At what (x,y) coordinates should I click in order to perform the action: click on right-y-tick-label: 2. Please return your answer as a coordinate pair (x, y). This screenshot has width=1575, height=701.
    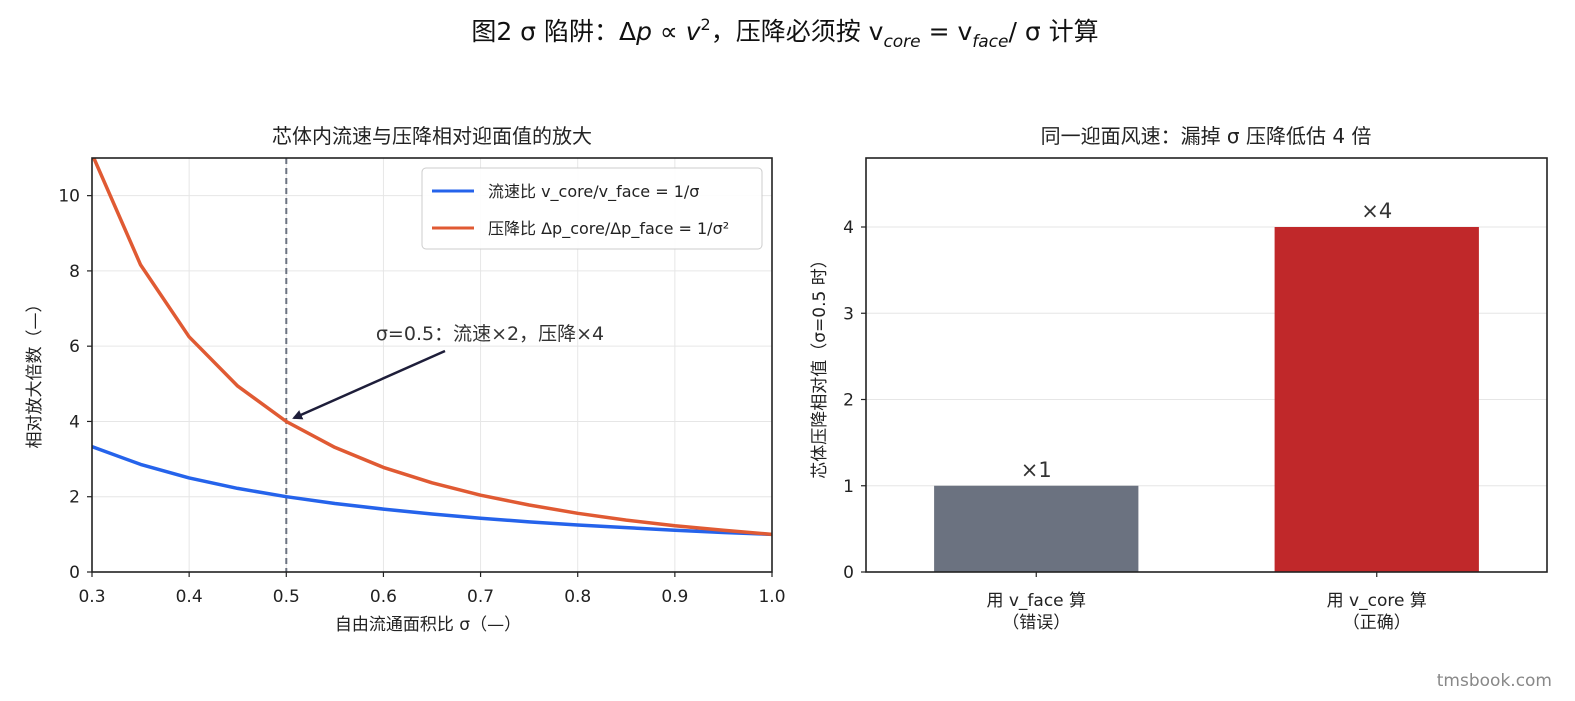
    Looking at the image, I should click on (848, 401).